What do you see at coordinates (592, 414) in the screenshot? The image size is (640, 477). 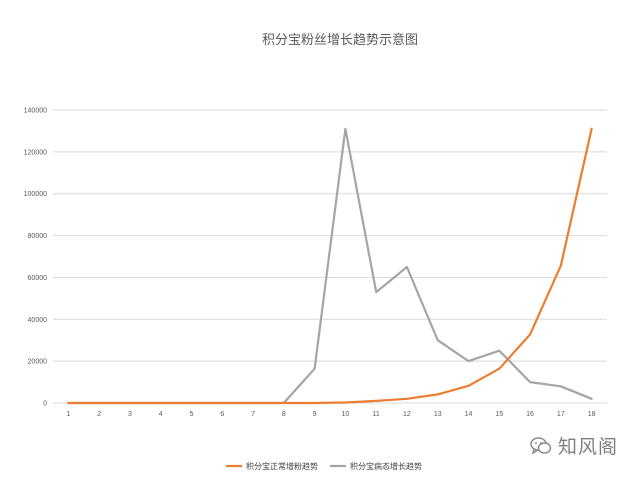 I see `x-tick-label: 18` at bounding box center [592, 414].